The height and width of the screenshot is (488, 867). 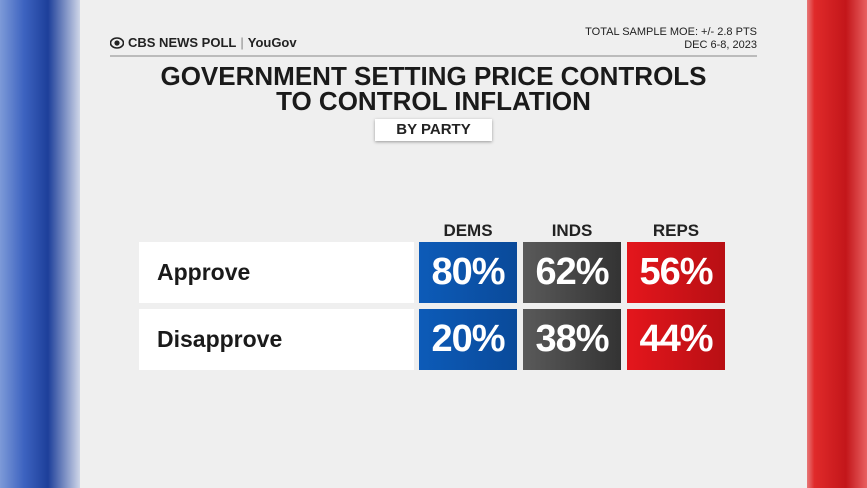 I want to click on logo: CBS NEWS POLL | YouGov, so click(x=203, y=42).